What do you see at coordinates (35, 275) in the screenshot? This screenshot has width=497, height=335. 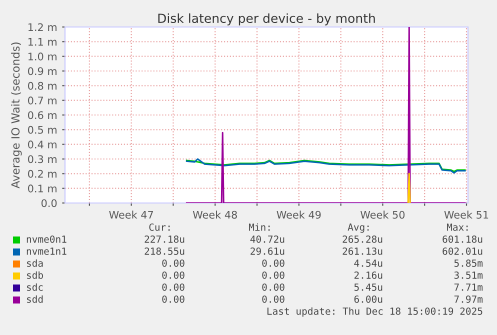 I see `legend-label: sdb` at bounding box center [35, 275].